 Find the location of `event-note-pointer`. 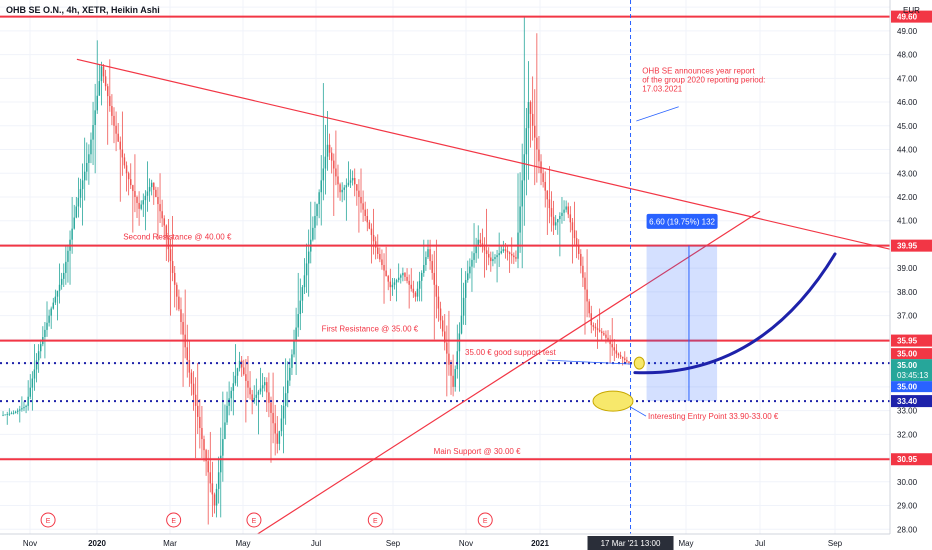

event-note-pointer is located at coordinates (657, 114).